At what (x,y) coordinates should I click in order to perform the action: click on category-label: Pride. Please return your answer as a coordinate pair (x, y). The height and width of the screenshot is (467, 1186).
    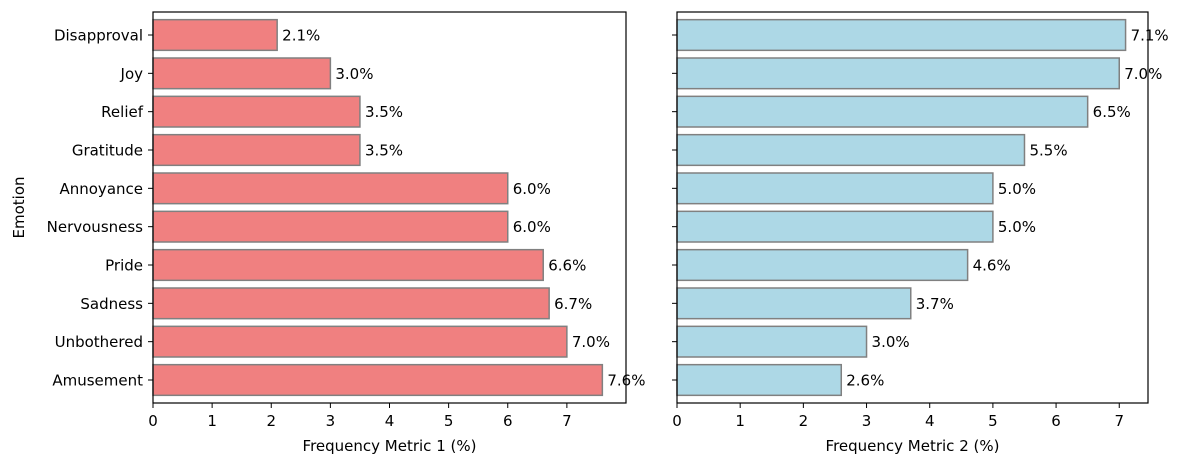
    Looking at the image, I should click on (124, 266).